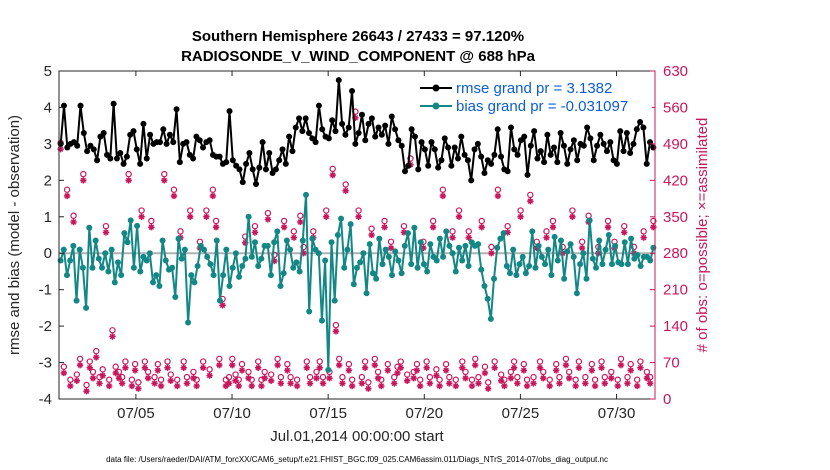 The image size is (830, 470). I want to click on x-axis-label: Jul.01,2014 00:00:00 start, so click(357, 436).